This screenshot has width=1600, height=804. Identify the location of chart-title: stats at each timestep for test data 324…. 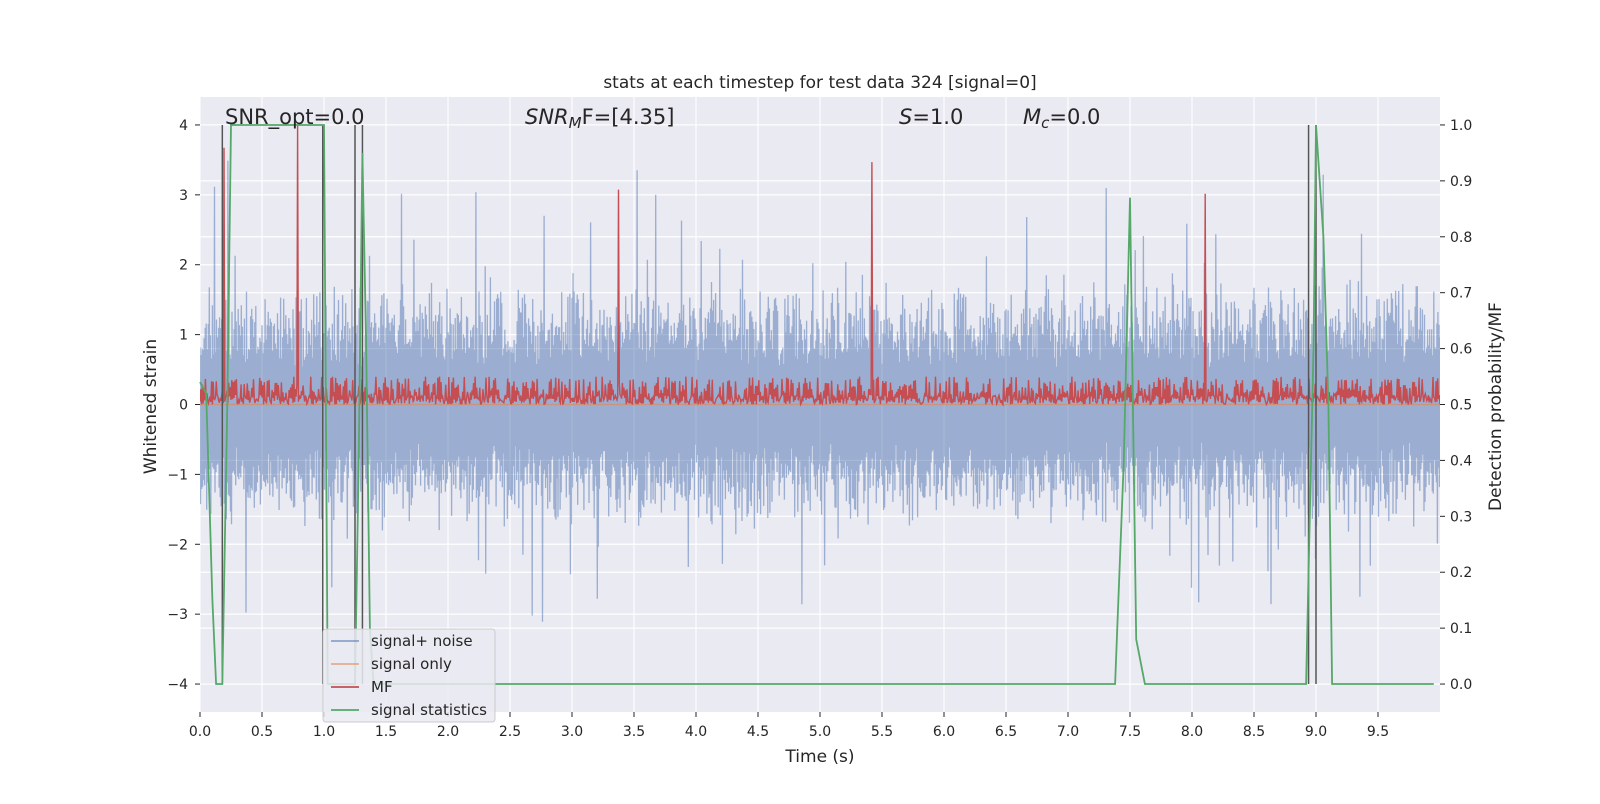
(819, 83).